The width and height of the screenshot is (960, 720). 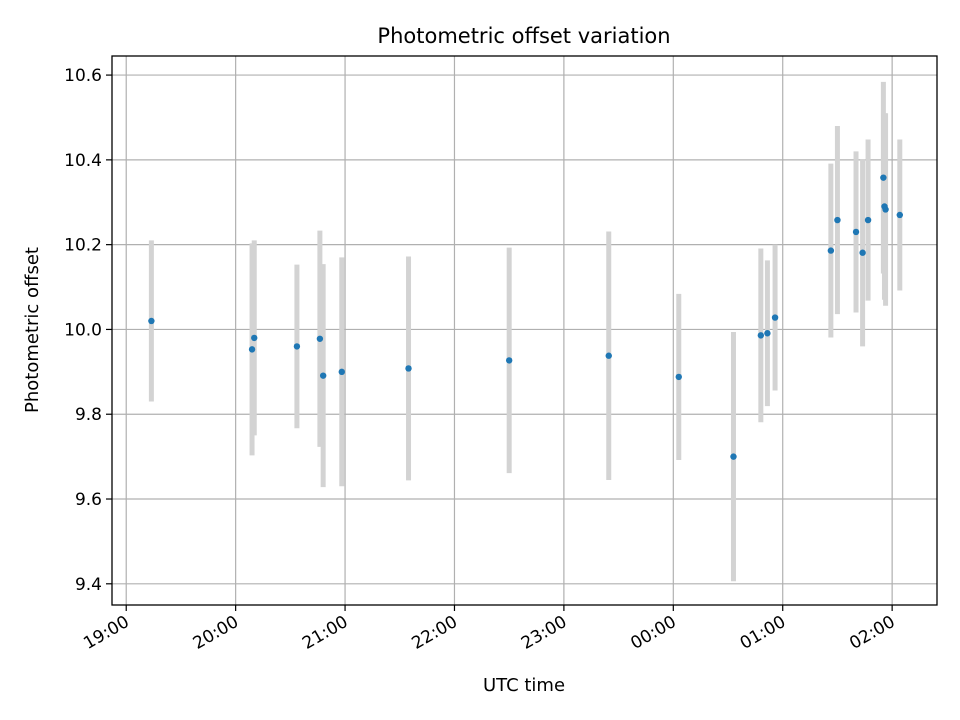 I want to click on y-tick-label: 9.6, so click(x=88, y=500).